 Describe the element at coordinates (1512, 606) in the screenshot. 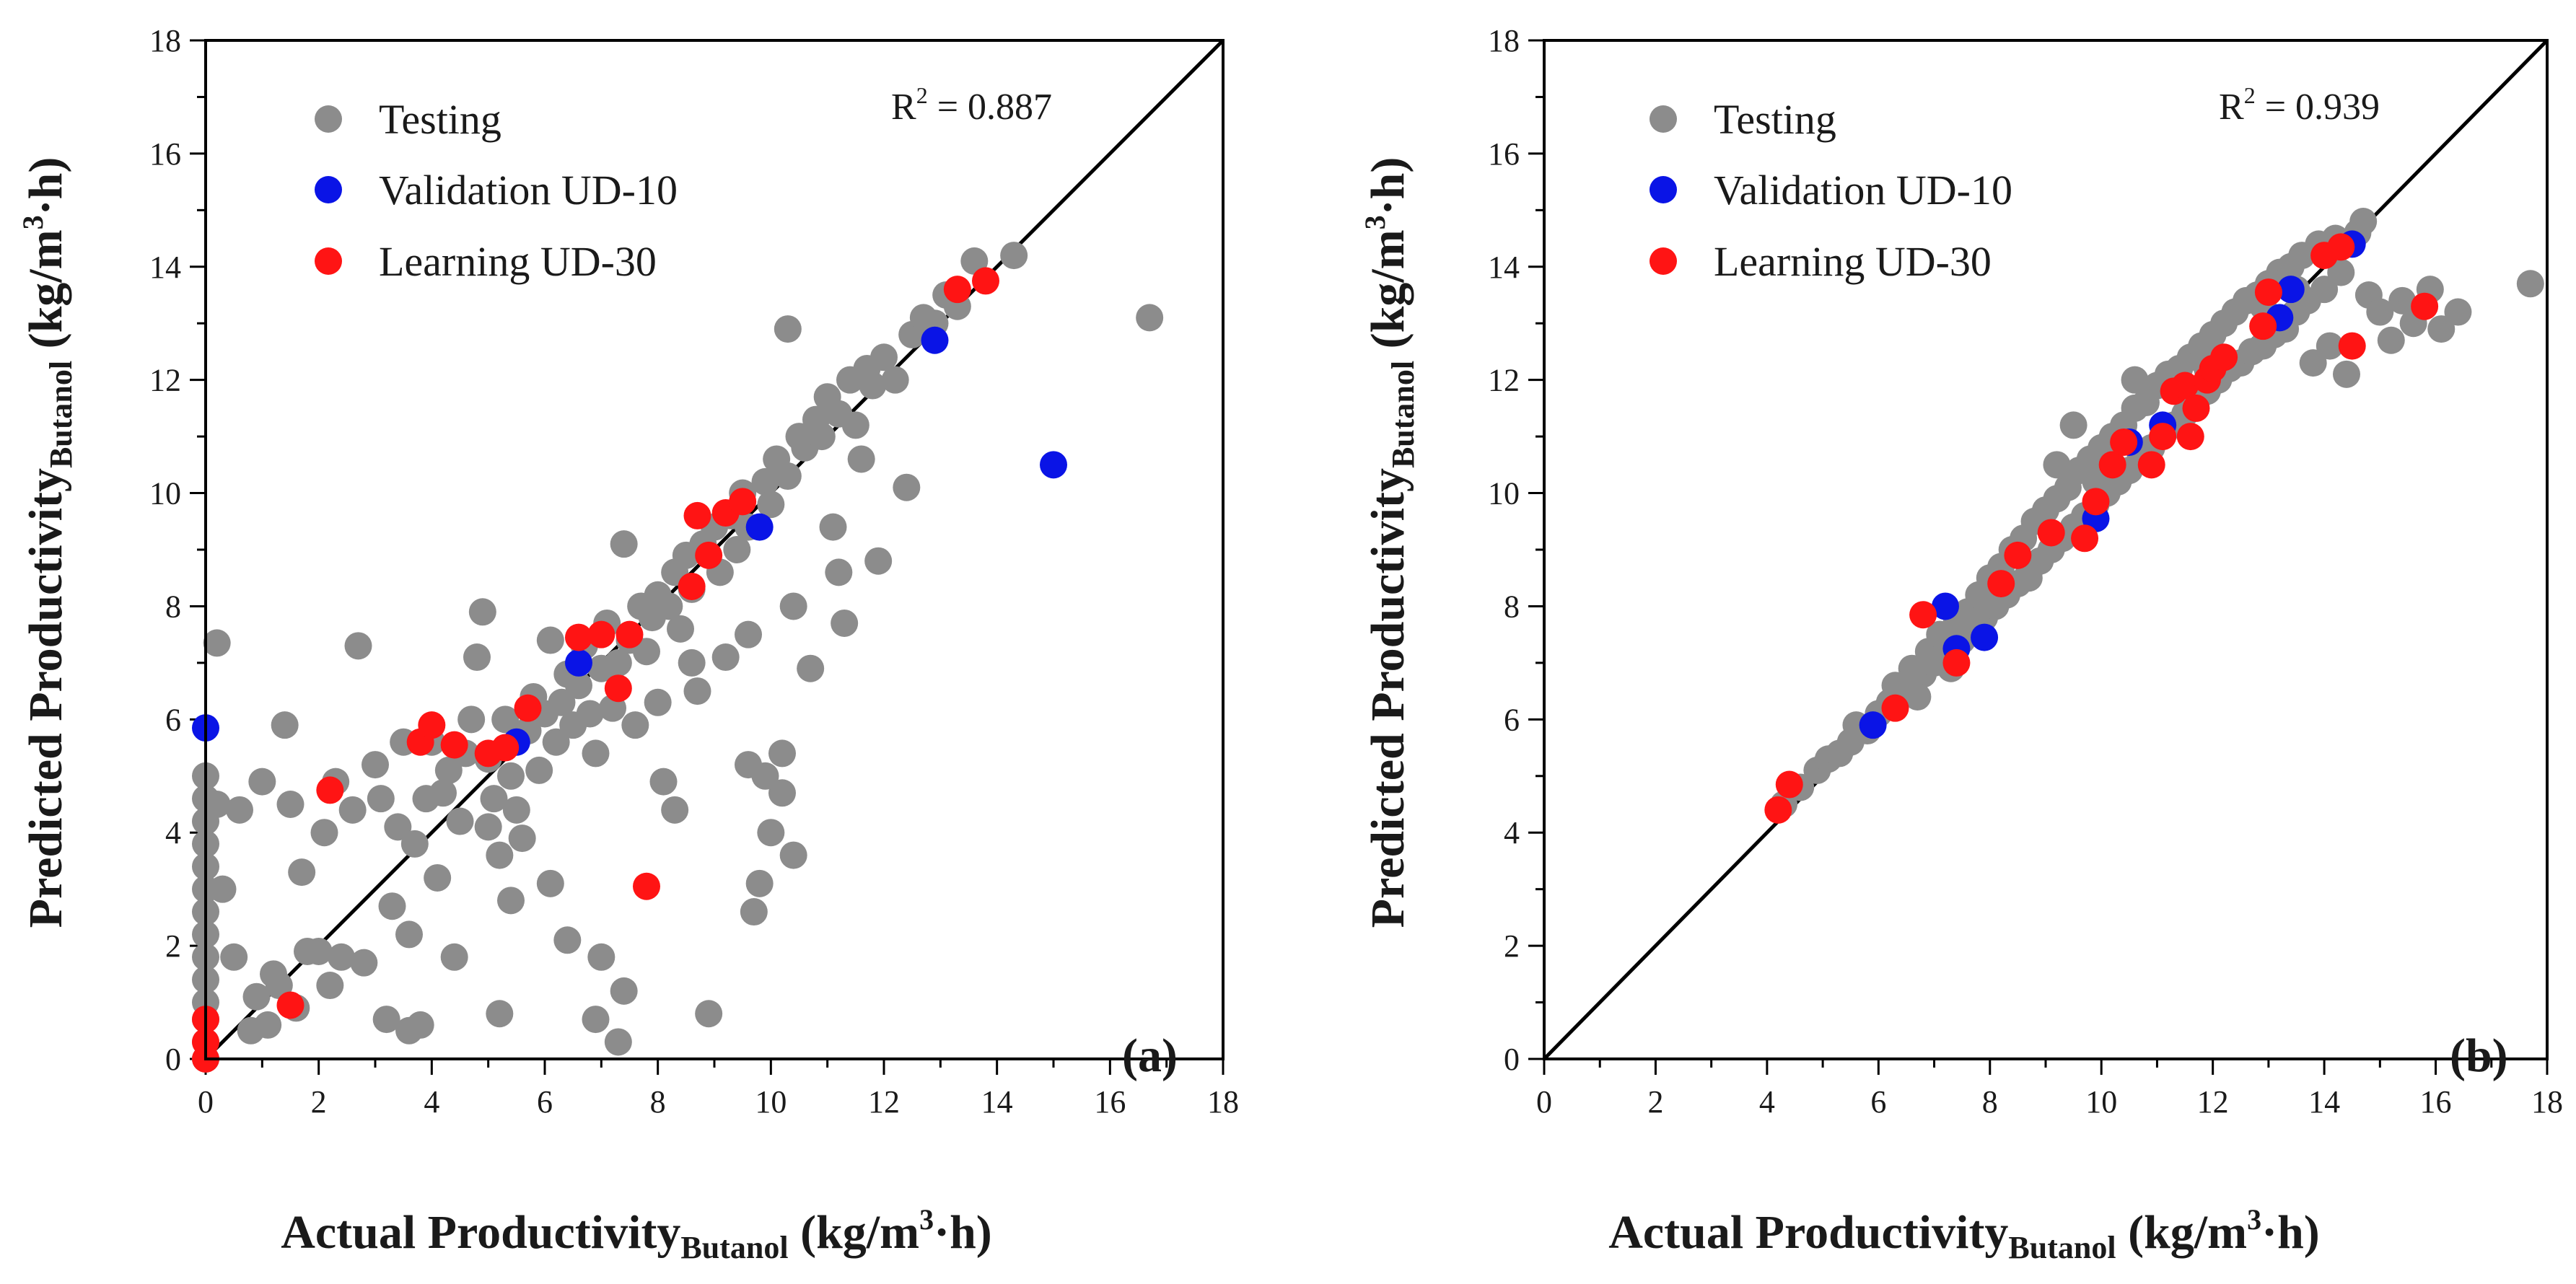

I see `panel-b-y-tick-label: 8` at that location.